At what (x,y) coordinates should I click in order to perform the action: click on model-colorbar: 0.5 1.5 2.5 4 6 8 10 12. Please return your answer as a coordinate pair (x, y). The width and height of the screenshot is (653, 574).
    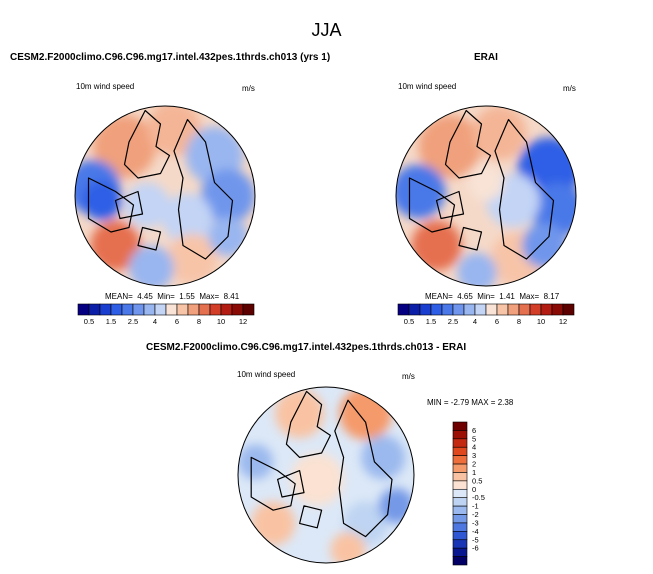
    Looking at the image, I should click on (166, 314).